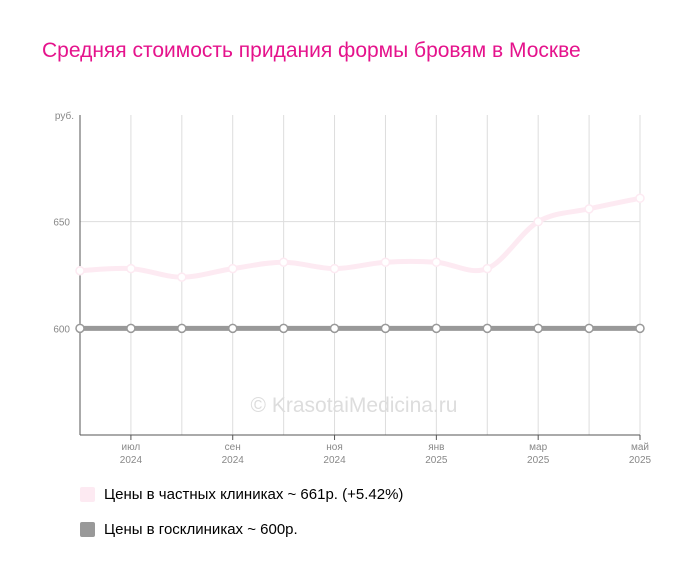 This screenshot has width=700, height=578. Describe the element at coordinates (131, 447) in the screenshot. I see `x-tick-month: июл` at that location.